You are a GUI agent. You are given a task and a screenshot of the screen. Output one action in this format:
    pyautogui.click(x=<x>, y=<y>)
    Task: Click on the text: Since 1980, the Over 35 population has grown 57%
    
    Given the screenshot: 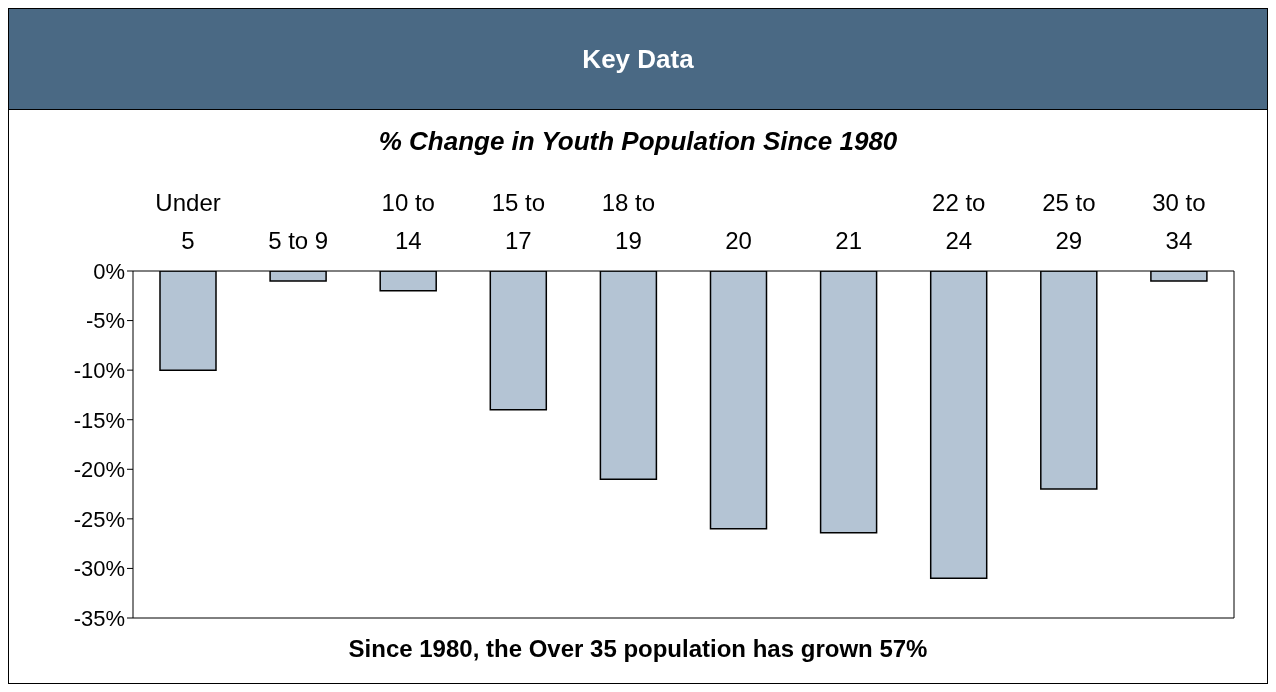 What is the action you would take?
    pyautogui.click(x=638, y=649)
    